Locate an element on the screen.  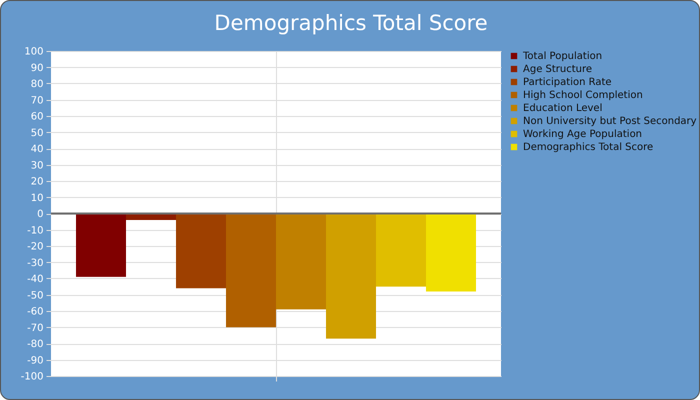
y-tick-label: -80 is located at coordinates (35, 344).